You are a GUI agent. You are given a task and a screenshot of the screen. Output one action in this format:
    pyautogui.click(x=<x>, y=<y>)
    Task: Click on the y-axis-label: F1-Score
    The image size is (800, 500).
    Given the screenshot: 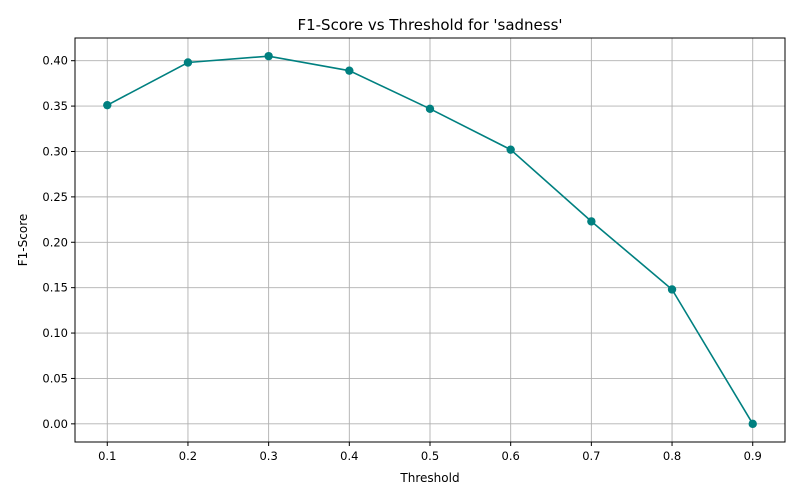 What is the action you would take?
    pyautogui.click(x=23, y=240)
    